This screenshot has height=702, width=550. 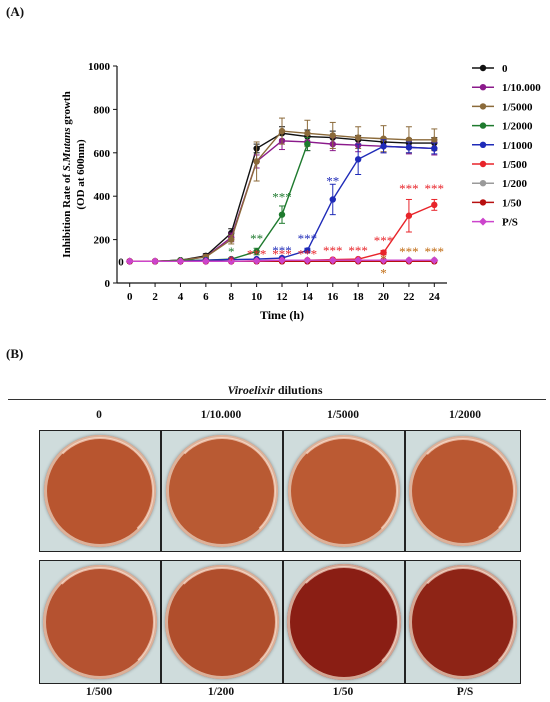 I want to click on legend-label: 1/50, so click(x=512, y=203).